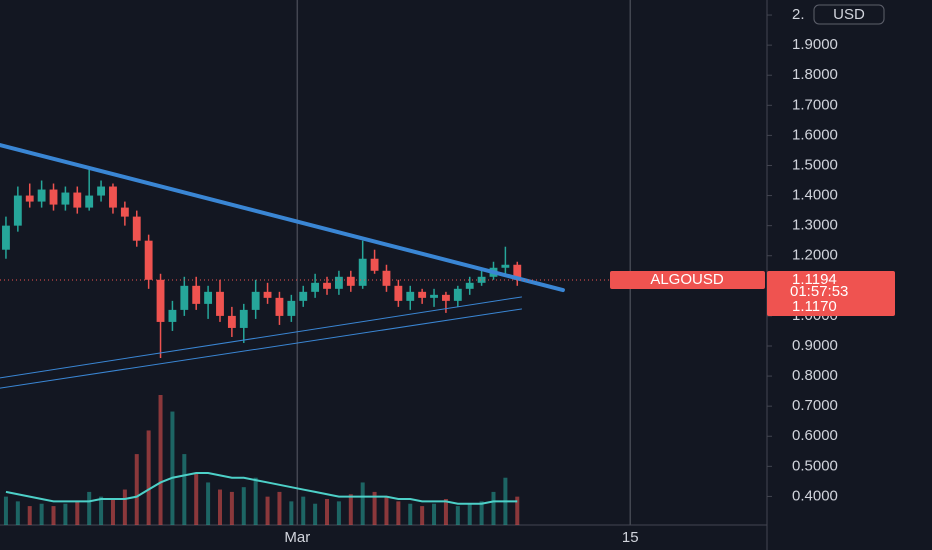 This screenshot has height=550, width=932. What do you see at coordinates (814, 306) in the screenshot?
I see `marker-price-label: 1.1170` at bounding box center [814, 306].